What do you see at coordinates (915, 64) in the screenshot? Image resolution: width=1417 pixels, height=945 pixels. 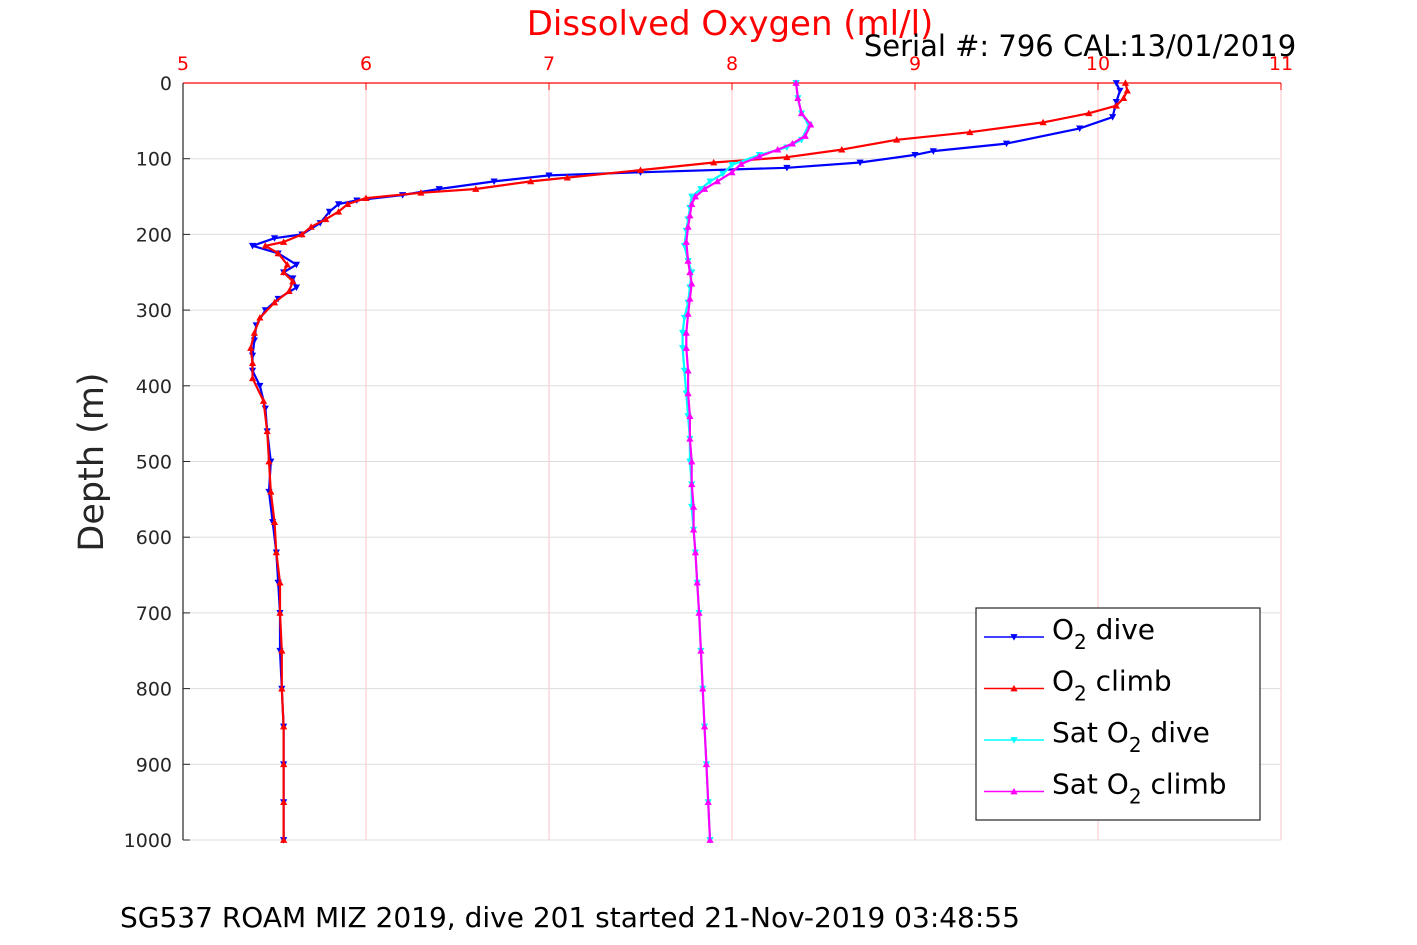 I see `x-tick-label: 9` at bounding box center [915, 64].